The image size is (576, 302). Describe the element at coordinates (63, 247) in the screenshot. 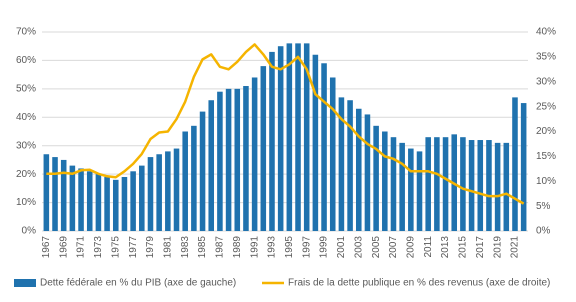

I see `x-tick-label: 1969` at that location.